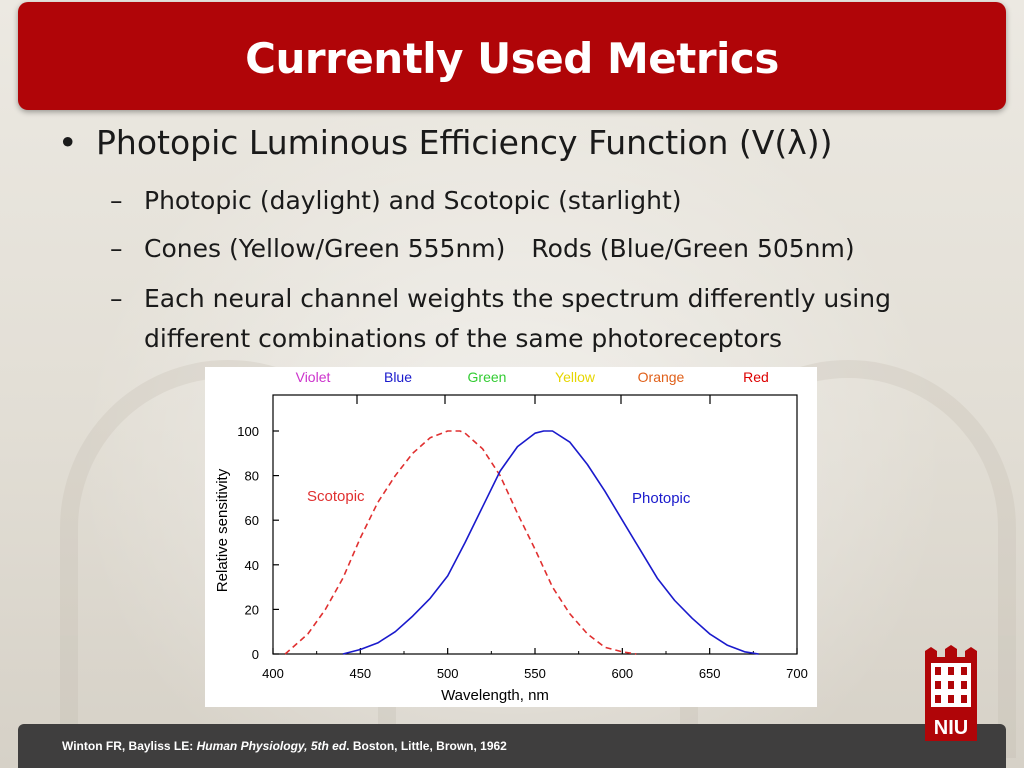 This screenshot has height=768, width=1024. Describe the element at coordinates (271, 746) in the screenshot. I see `citation-book: Human Physiology, 5th ed` at that location.